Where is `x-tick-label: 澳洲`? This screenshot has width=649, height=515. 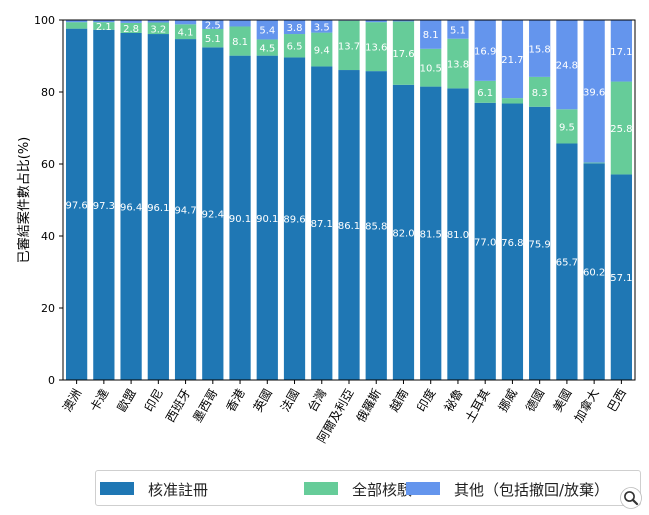 x-tick-label: 澳洲 is located at coordinates (72, 401).